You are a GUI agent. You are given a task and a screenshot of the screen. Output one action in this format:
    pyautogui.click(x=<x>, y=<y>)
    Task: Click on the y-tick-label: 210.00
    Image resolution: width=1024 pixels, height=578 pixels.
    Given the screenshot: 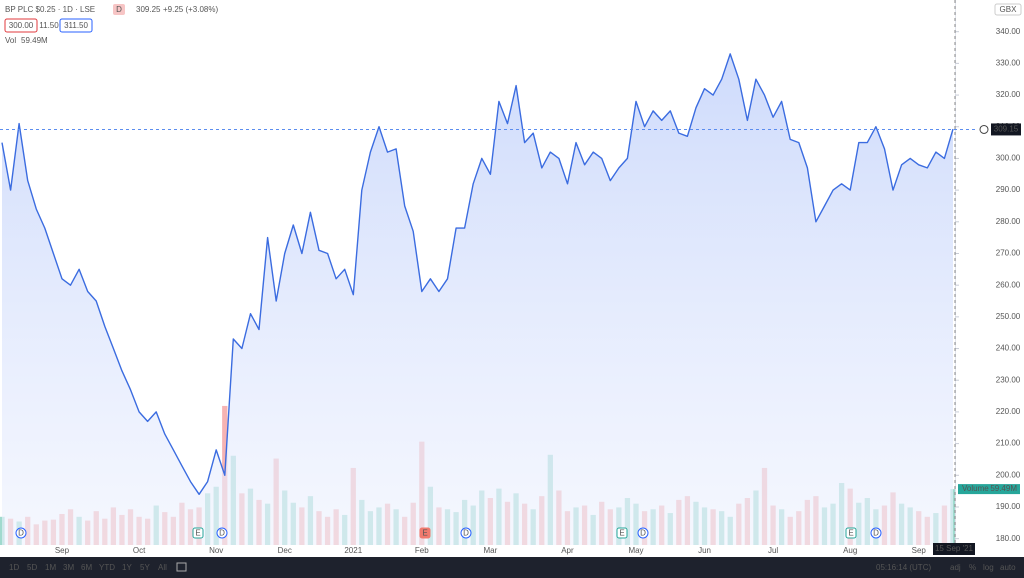 What is the action you would take?
    pyautogui.click(x=1008, y=443)
    